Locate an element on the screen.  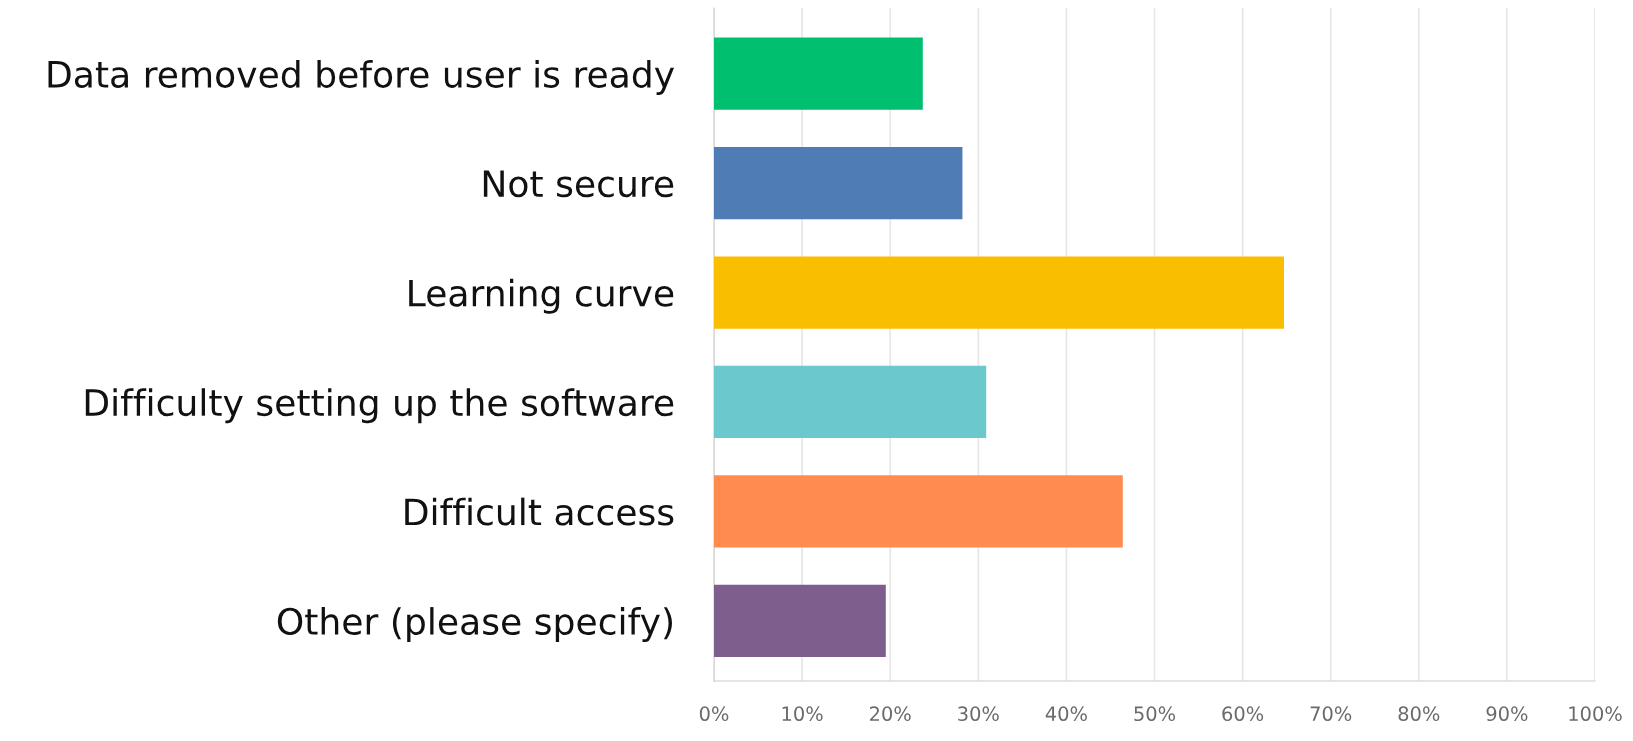
y-tick-label: Data removed before user is ready is located at coordinates (361, 77).